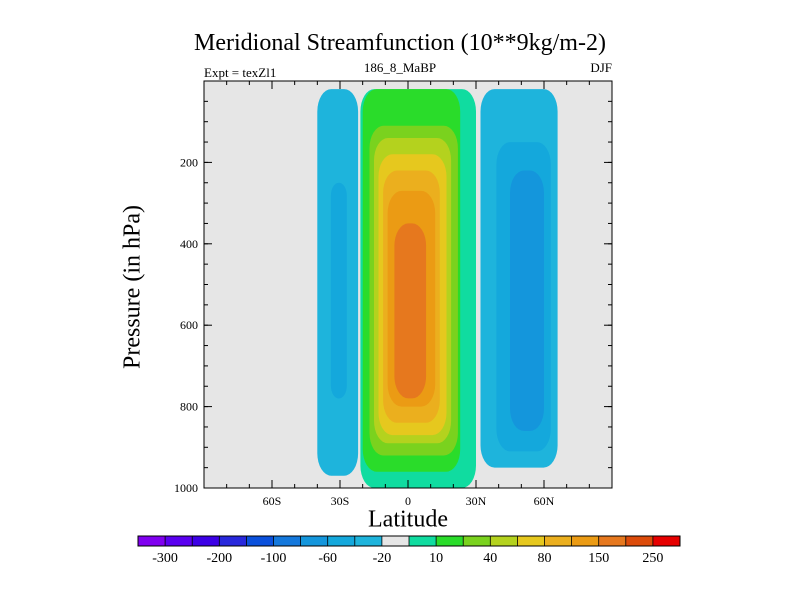 This screenshot has width=800, height=600. What do you see at coordinates (544, 501) in the screenshot?
I see `x-tick-label: 60N` at bounding box center [544, 501].